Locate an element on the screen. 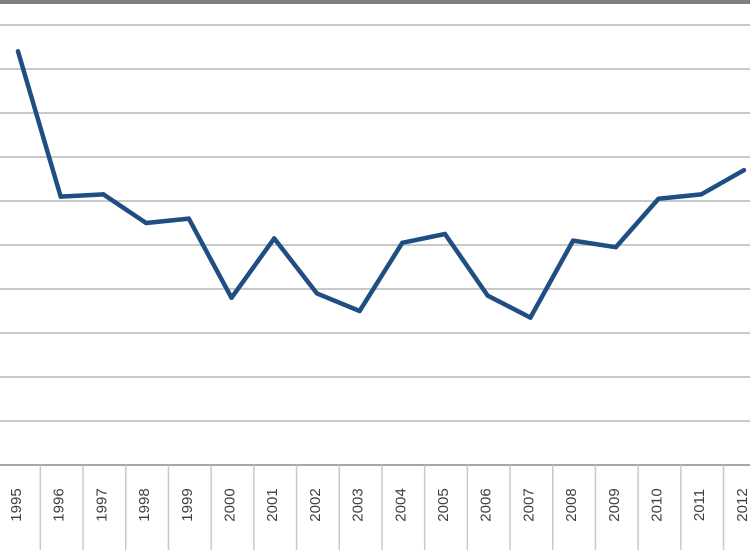 The height and width of the screenshot is (555, 750). x-tick-label: 2009 is located at coordinates (614, 504).